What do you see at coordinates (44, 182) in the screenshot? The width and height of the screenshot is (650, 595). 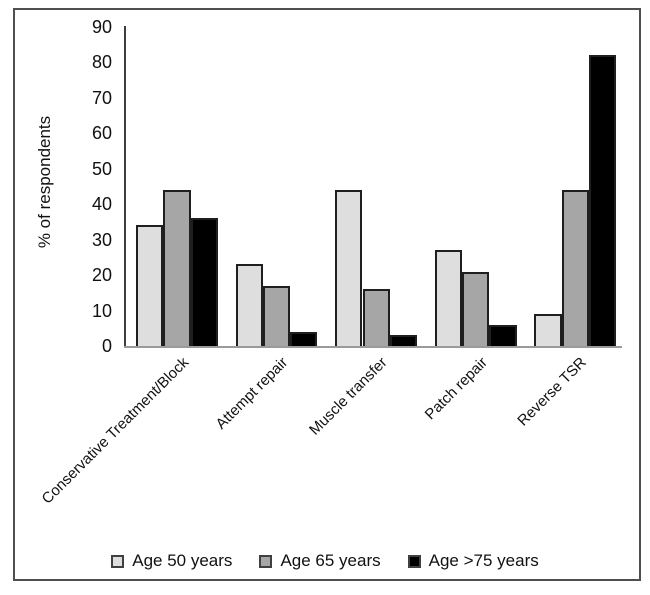 I see `y-axis-title: % of respondents` at bounding box center [44, 182].